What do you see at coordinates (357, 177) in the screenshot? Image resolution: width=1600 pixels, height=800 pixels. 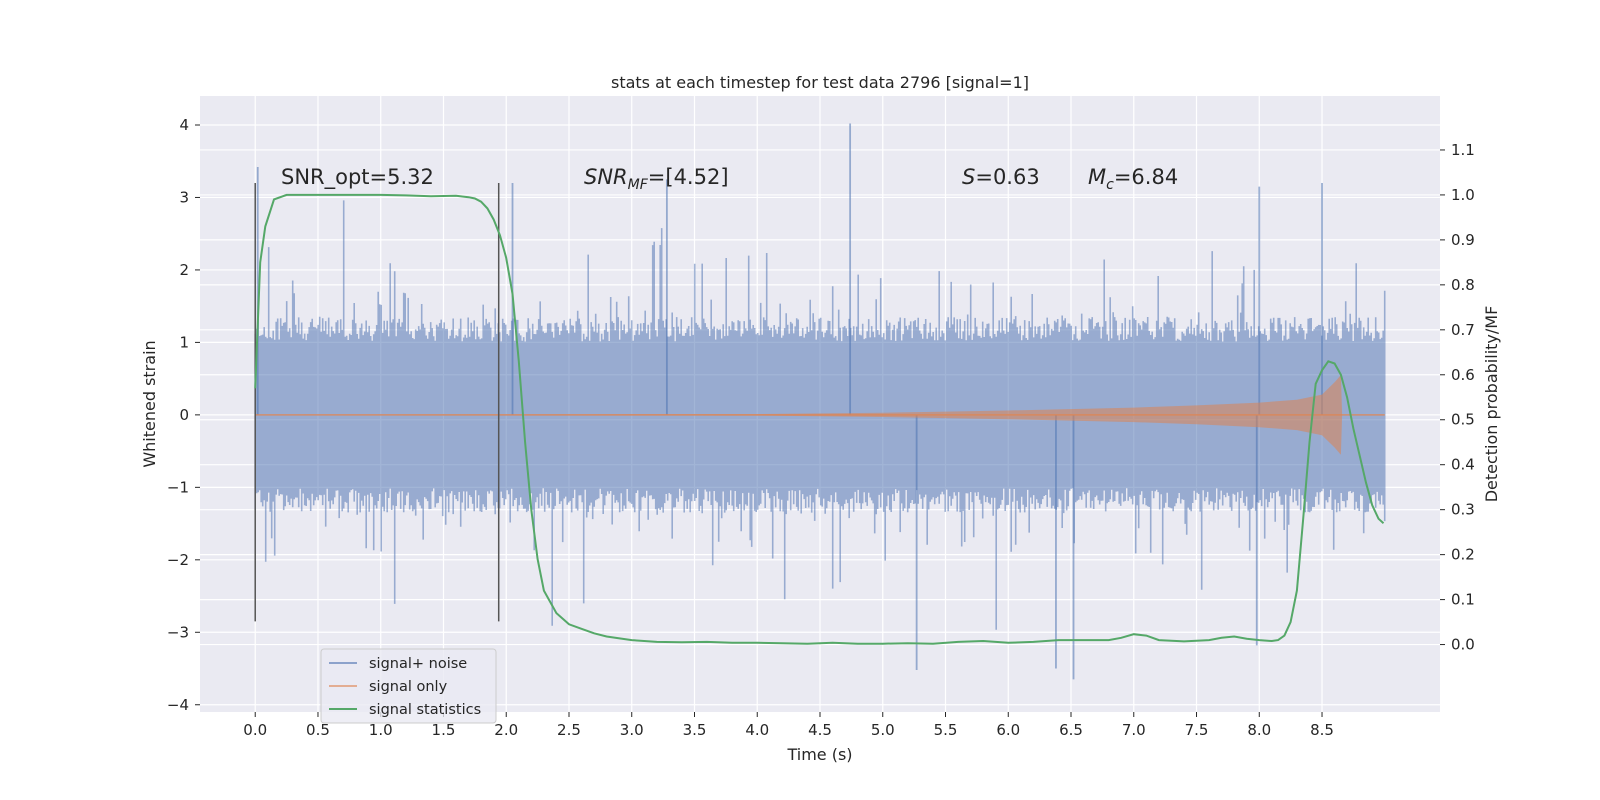 I see `annotation-snr-opt: SNR_opt=5.32` at bounding box center [357, 177].